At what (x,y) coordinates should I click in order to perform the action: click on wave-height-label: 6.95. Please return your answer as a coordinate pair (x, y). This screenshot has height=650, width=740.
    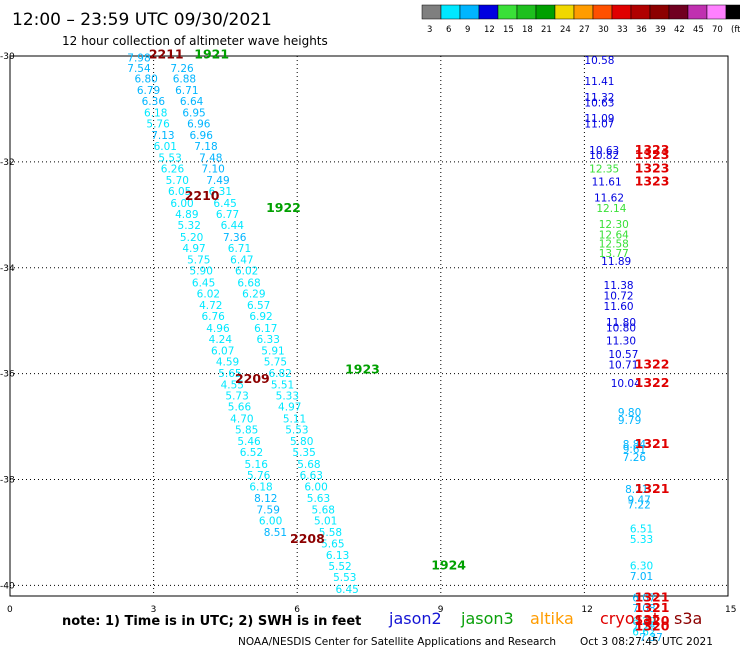
    Looking at the image, I should click on (193, 113).